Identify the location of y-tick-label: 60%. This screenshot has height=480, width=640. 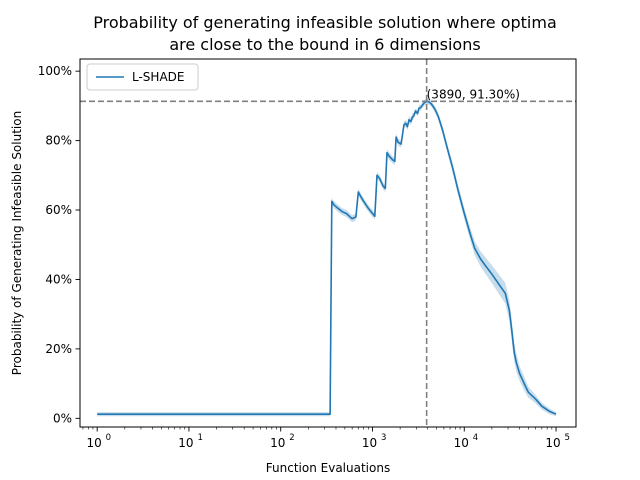
(58, 210).